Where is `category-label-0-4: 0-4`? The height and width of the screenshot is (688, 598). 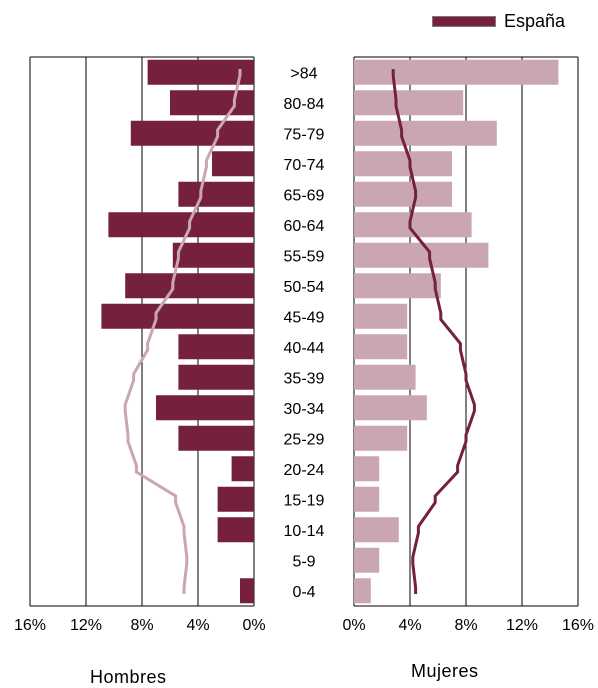 category-label-0-4: 0-4 is located at coordinates (303, 592).